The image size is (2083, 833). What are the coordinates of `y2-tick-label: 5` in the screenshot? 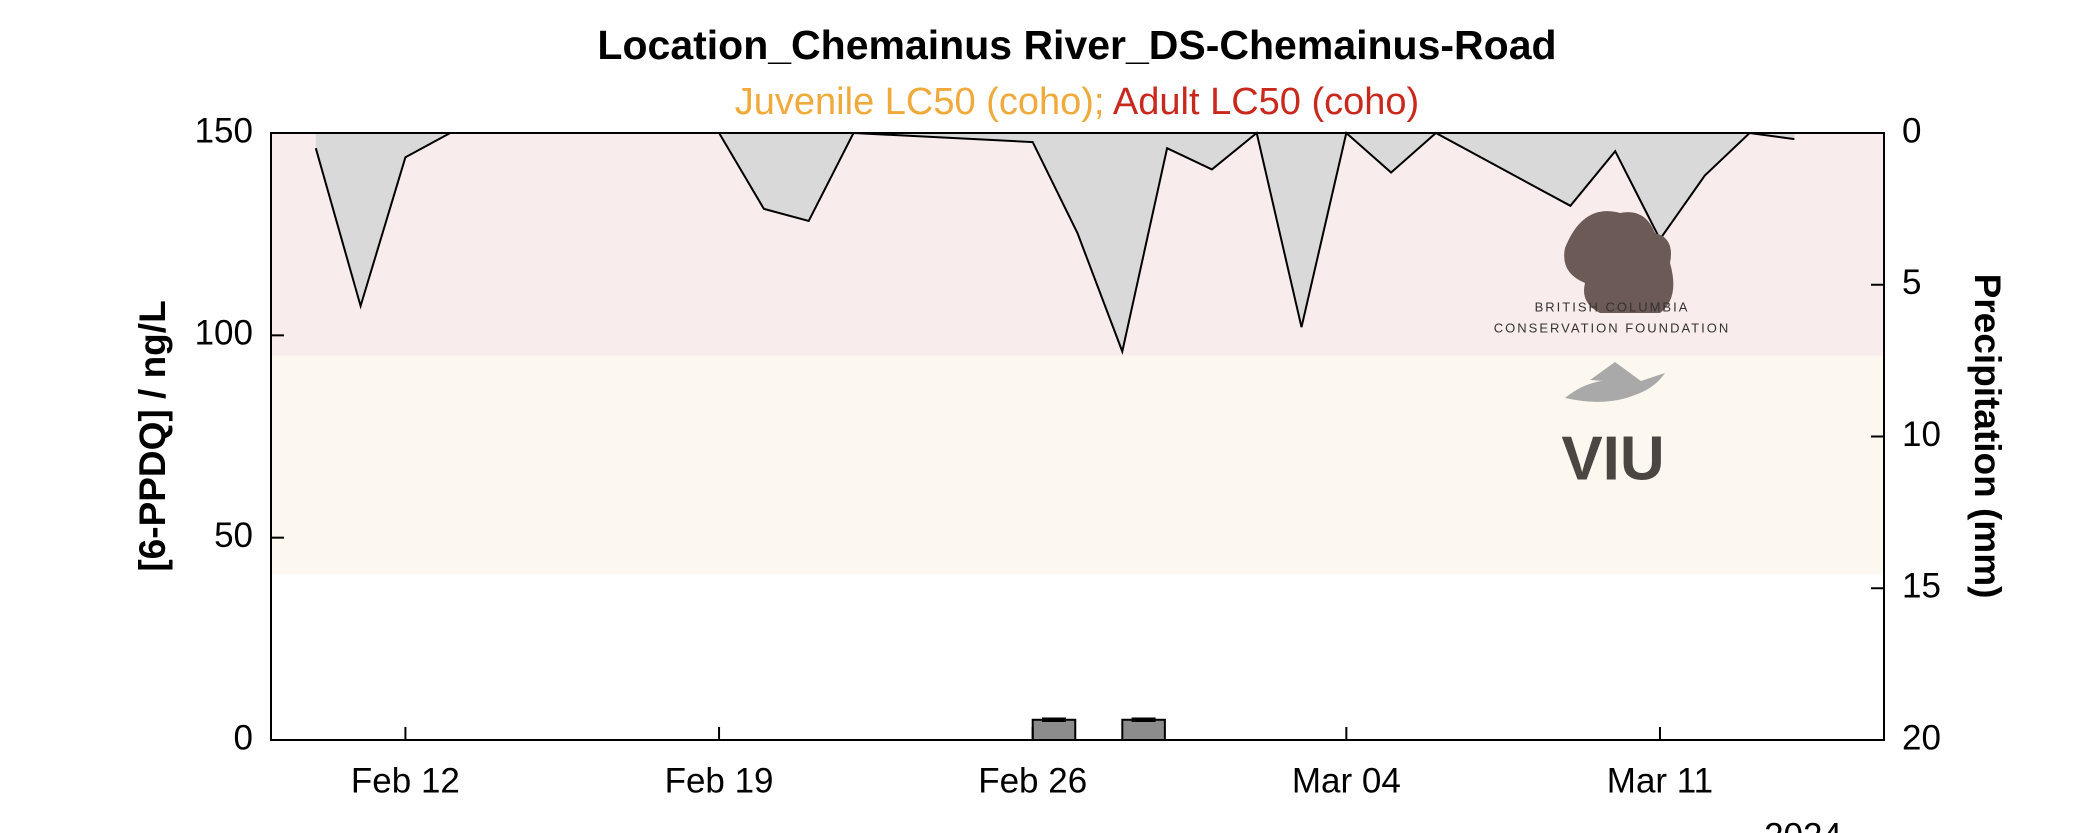 It's located at (1911, 282).